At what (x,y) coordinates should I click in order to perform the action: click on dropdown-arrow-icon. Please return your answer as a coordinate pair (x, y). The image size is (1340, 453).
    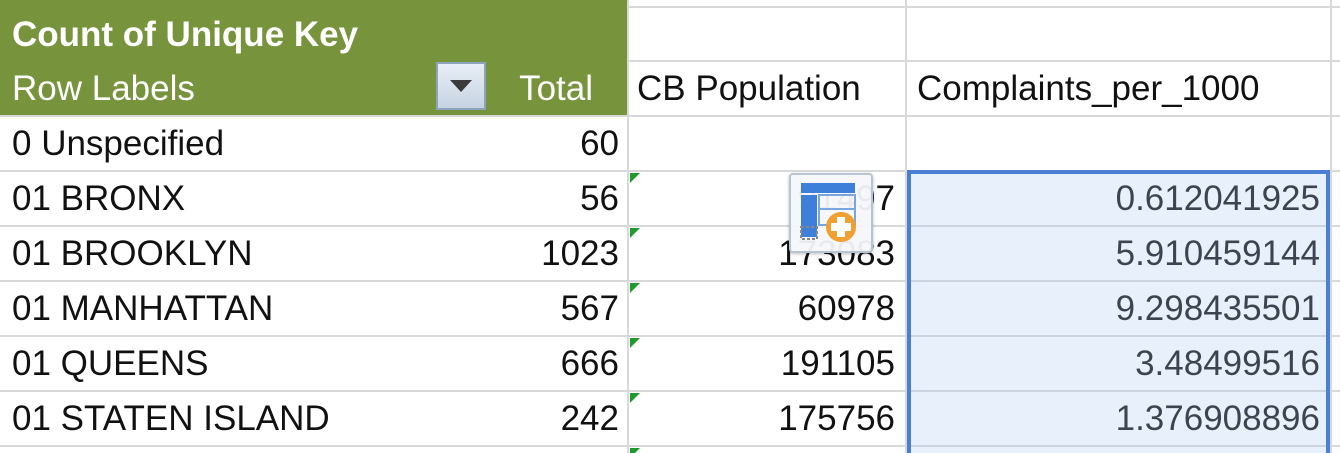
    Looking at the image, I should click on (461, 86).